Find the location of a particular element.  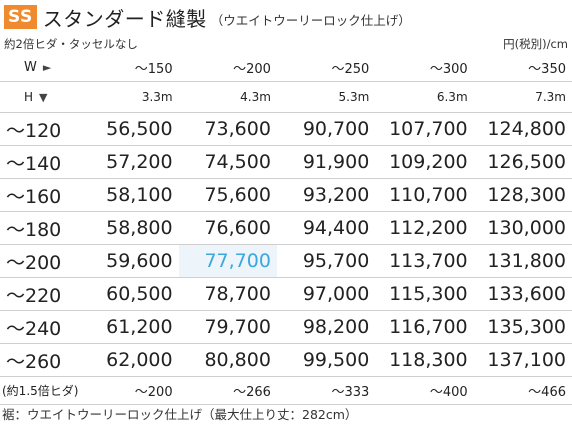

width-cell: ～250 is located at coordinates (326, 68).